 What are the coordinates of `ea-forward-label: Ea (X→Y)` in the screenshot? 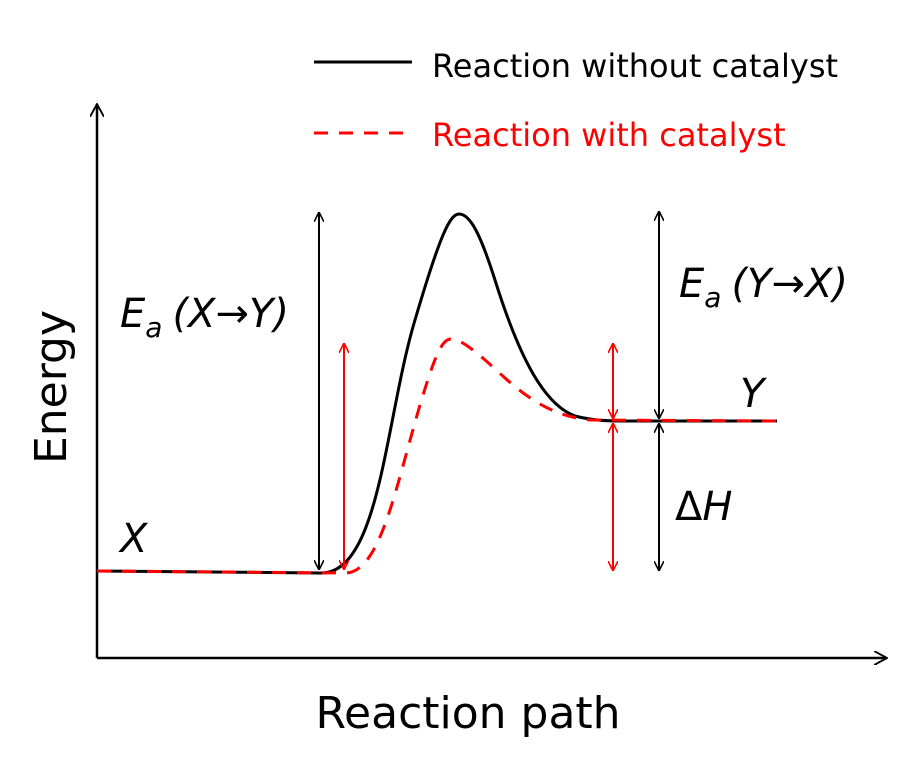 It's located at (204, 317).